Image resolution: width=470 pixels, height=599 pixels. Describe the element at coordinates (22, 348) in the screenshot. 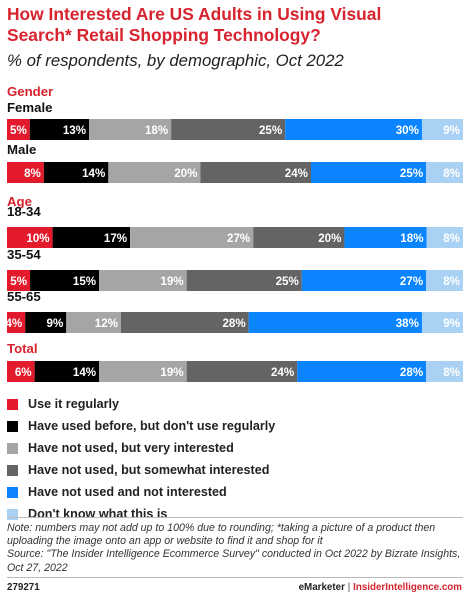

I see `group-label: Total` at that location.